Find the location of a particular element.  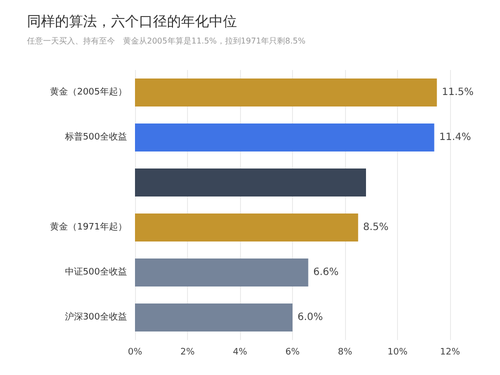

x-tick-label: 12% is located at coordinates (450, 353).